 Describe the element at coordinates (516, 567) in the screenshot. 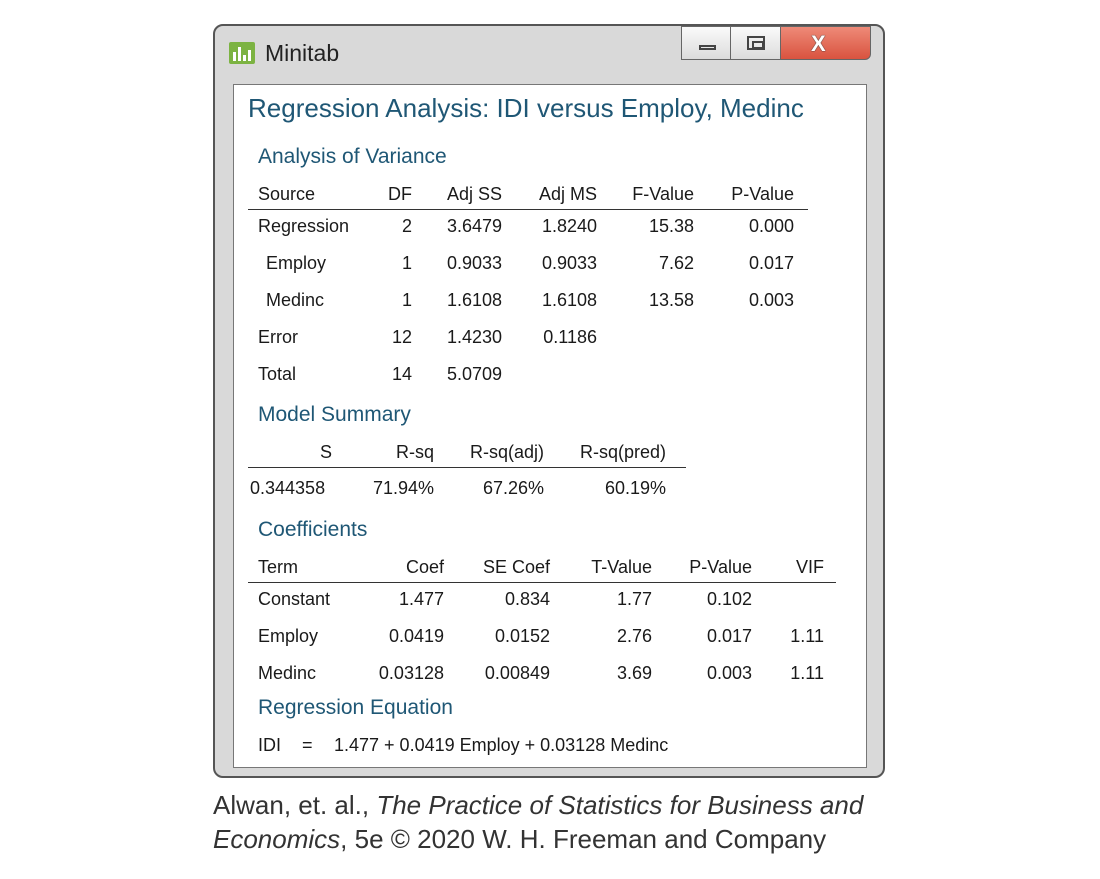

I see `coef-header-secoef: SE Coef` at that location.